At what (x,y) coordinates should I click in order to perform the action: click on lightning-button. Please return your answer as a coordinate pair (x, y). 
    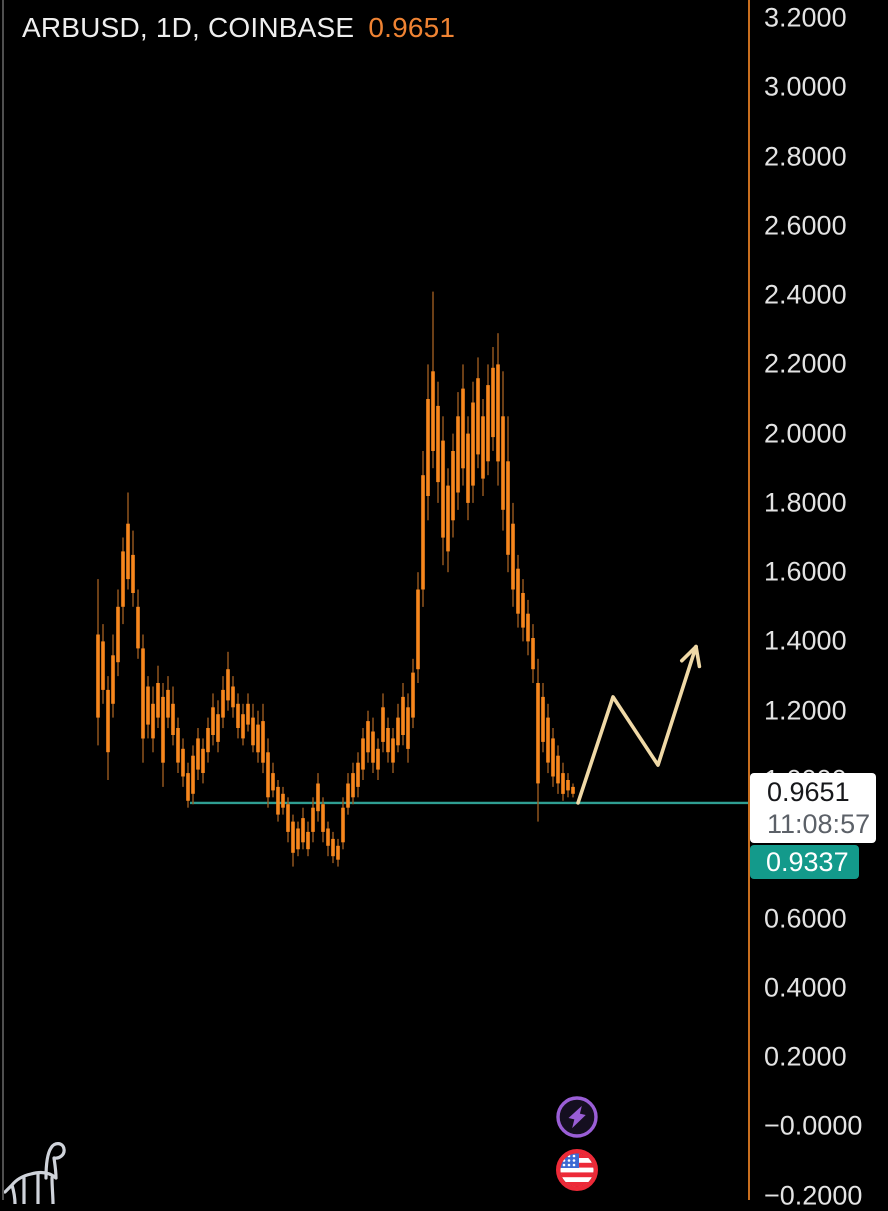
    Looking at the image, I should click on (577, 1117).